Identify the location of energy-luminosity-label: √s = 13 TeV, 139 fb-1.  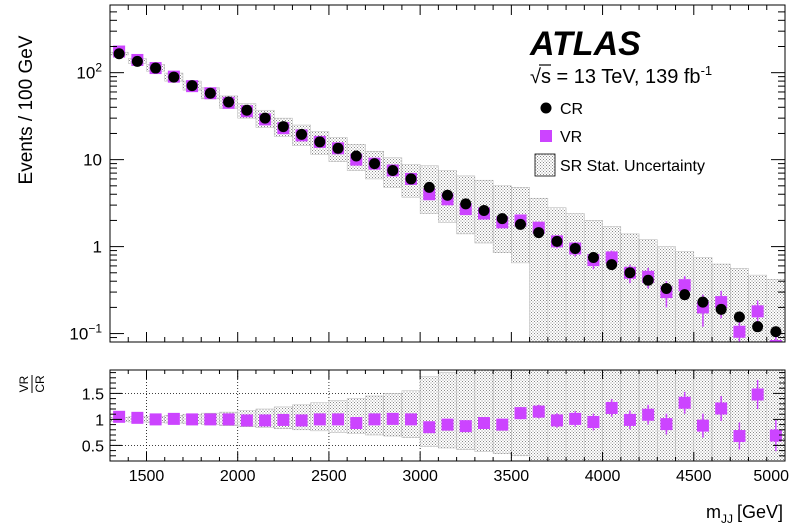
(621, 75).